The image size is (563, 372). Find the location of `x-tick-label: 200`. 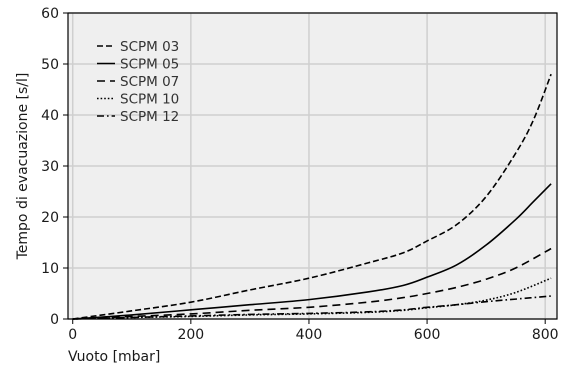

x-tick-label: 200 is located at coordinates (190, 335).